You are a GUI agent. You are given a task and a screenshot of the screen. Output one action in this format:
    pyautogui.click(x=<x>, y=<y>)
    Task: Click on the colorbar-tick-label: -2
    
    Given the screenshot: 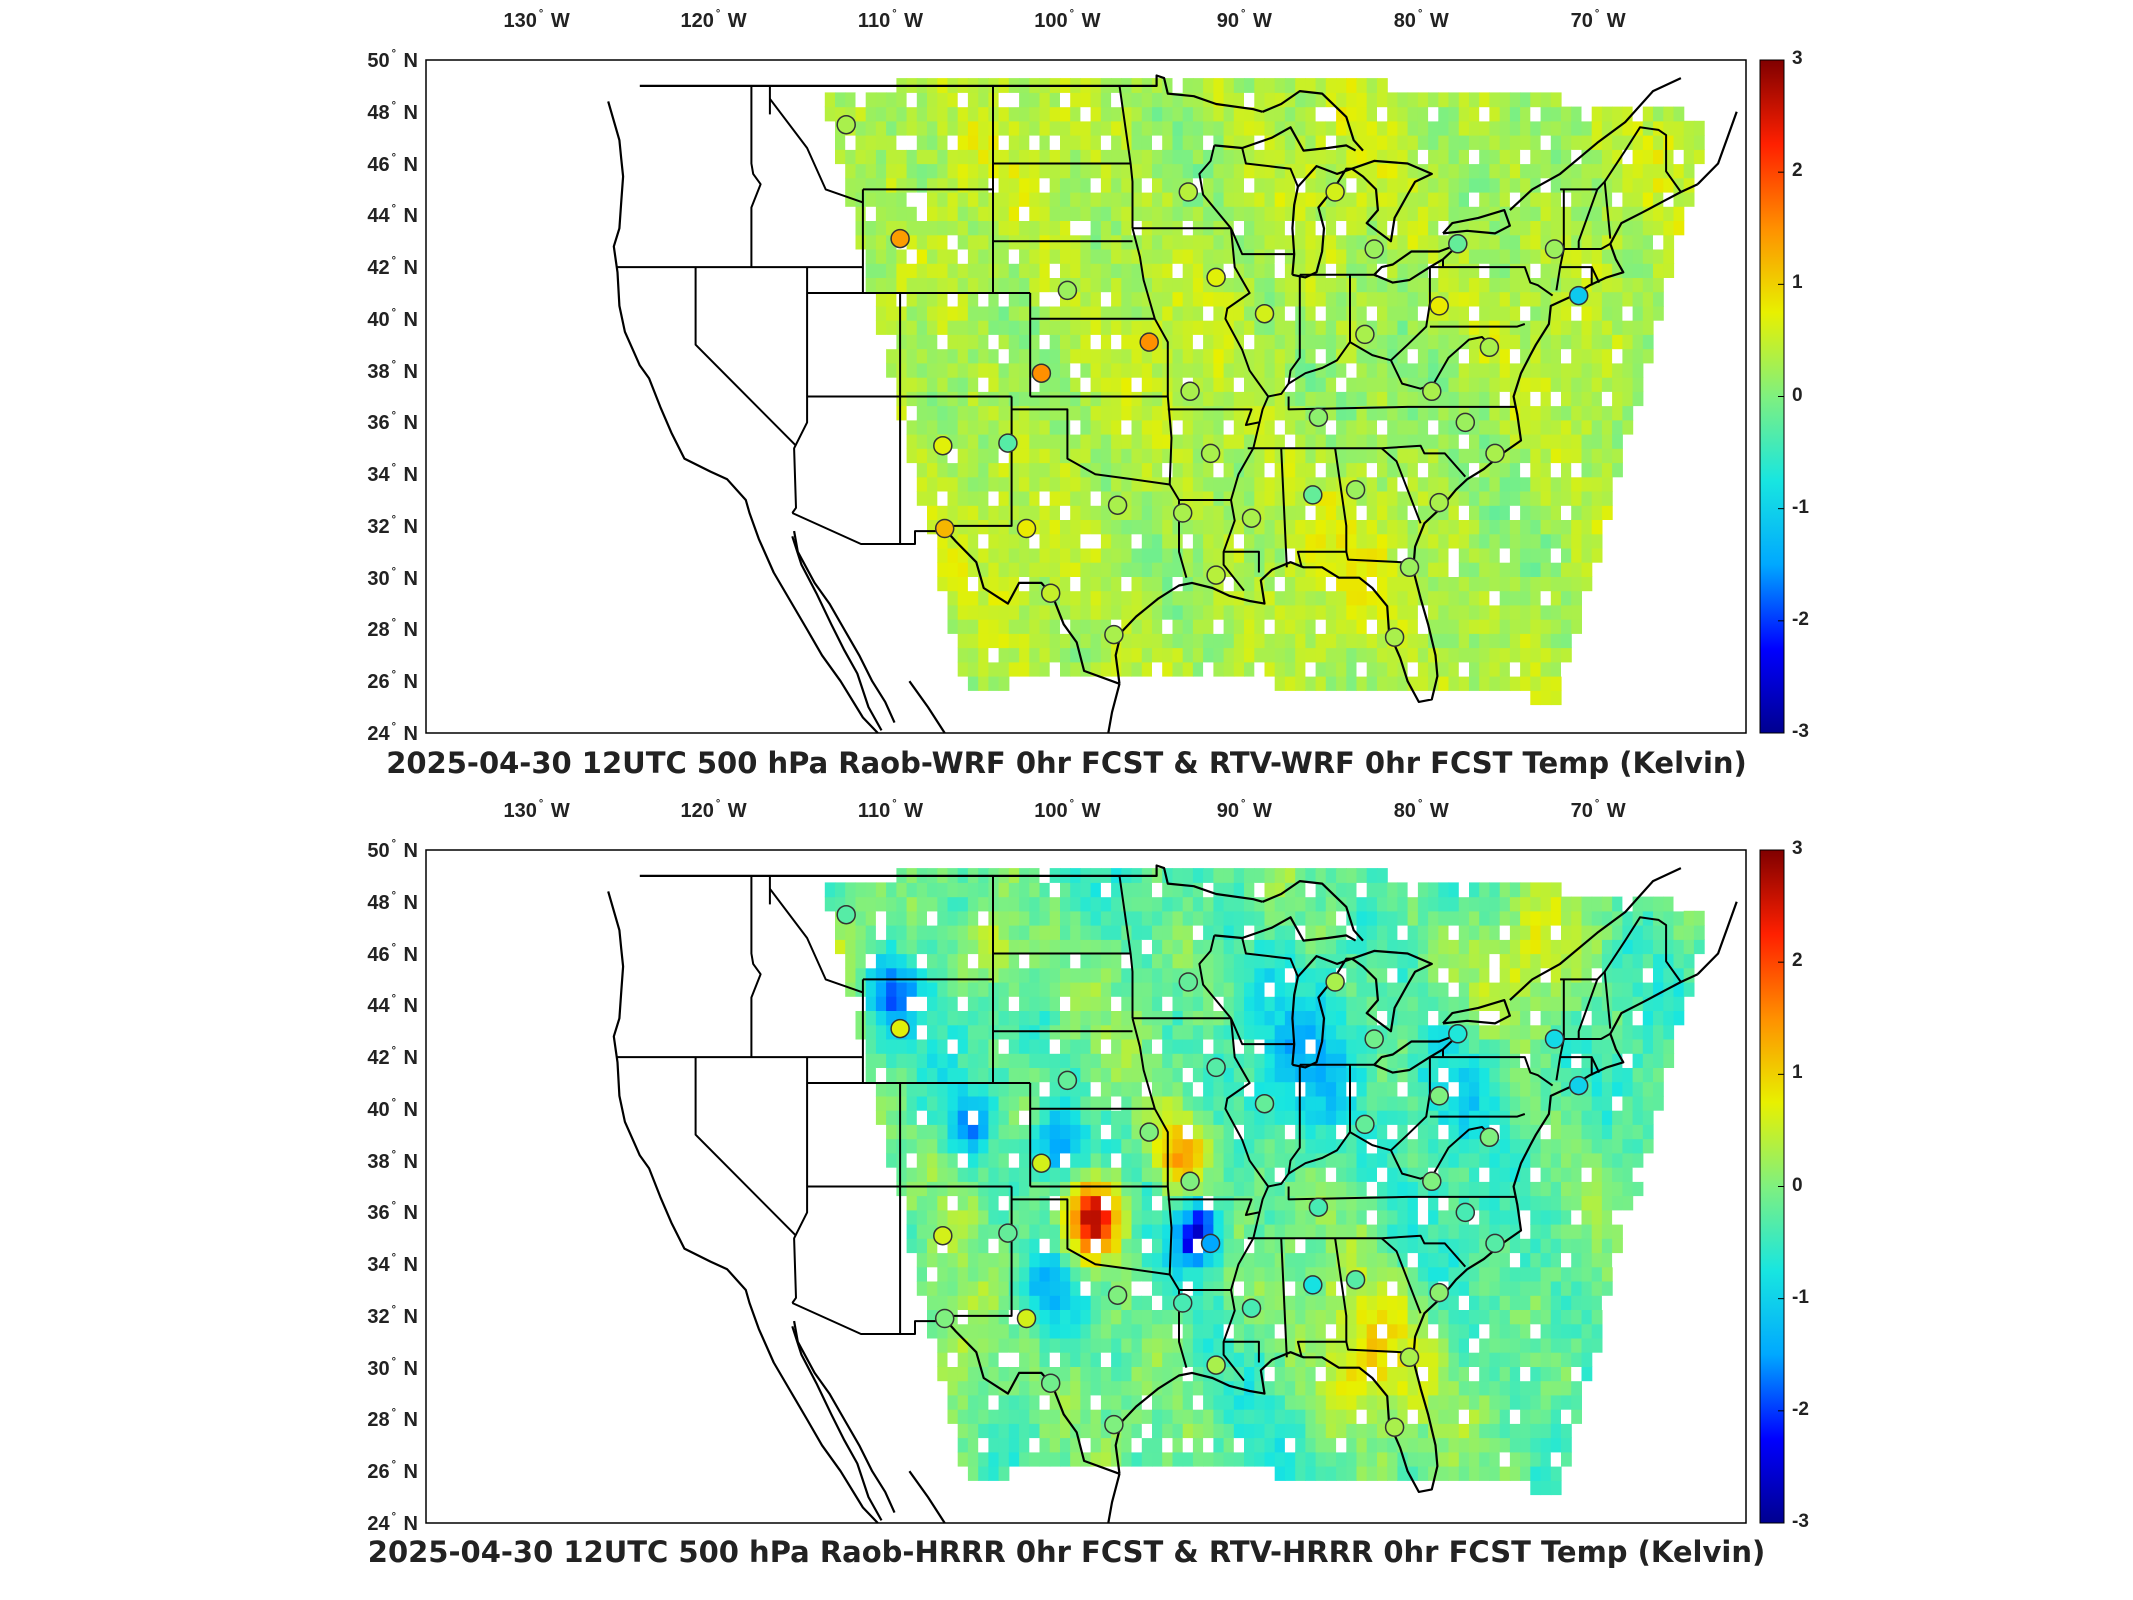 What is the action you would take?
    pyautogui.click(x=1800, y=619)
    